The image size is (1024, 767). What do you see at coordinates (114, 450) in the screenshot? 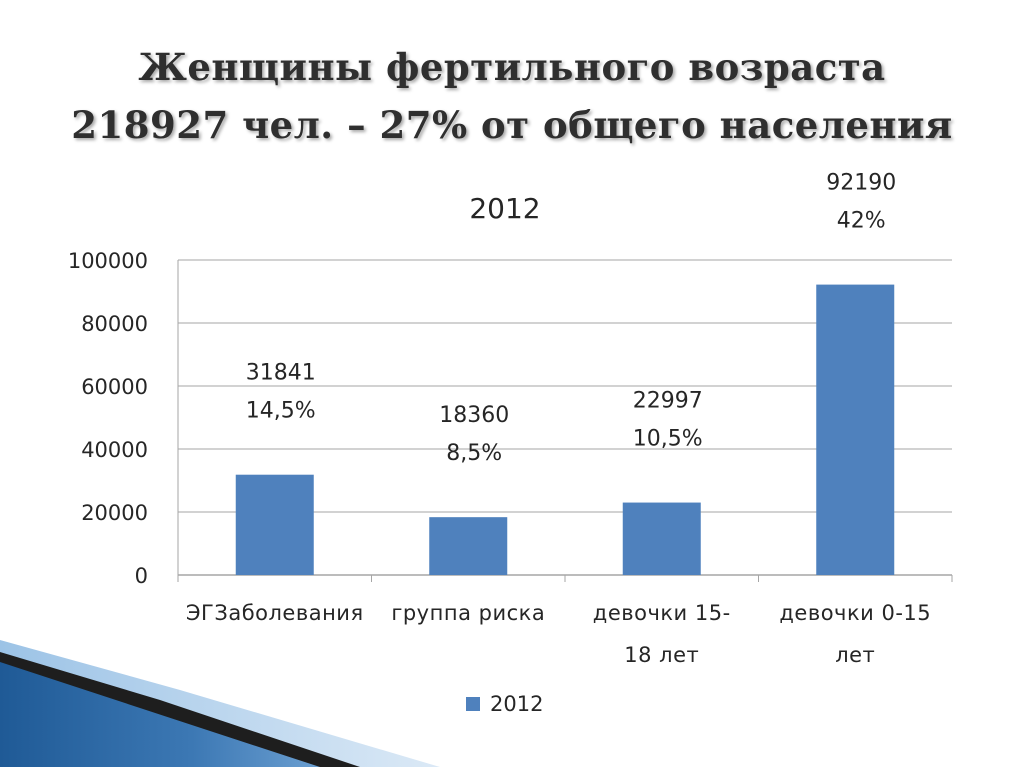
I see `y-tick-label: 40000` at bounding box center [114, 450].